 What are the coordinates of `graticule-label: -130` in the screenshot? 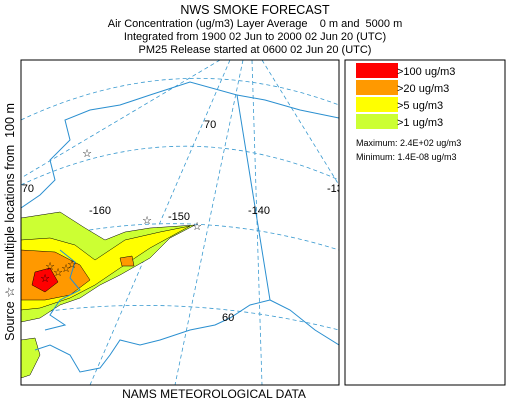 It's located at (338, 189).